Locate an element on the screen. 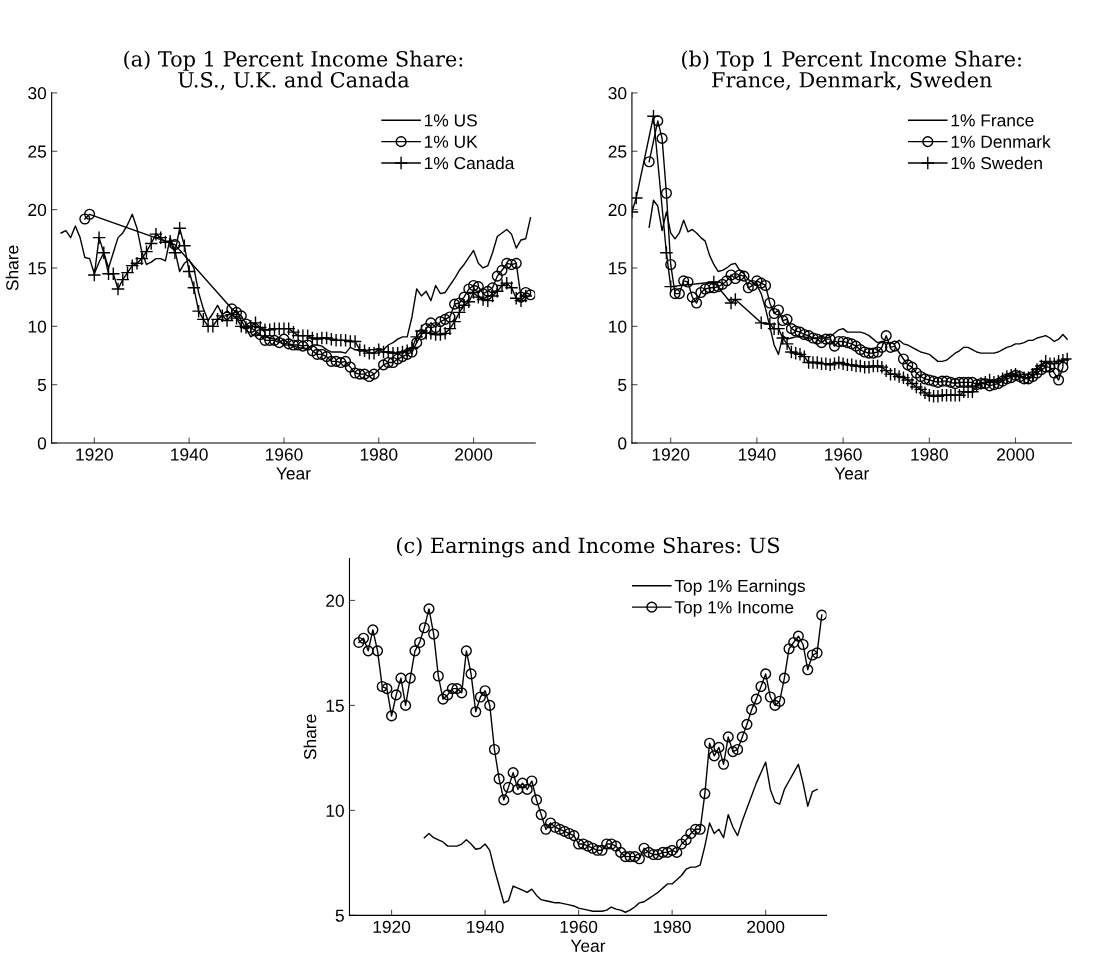 Image resolution: width=1099 pixels, height=978 pixels. legend-label: 1% France is located at coordinates (992, 120).